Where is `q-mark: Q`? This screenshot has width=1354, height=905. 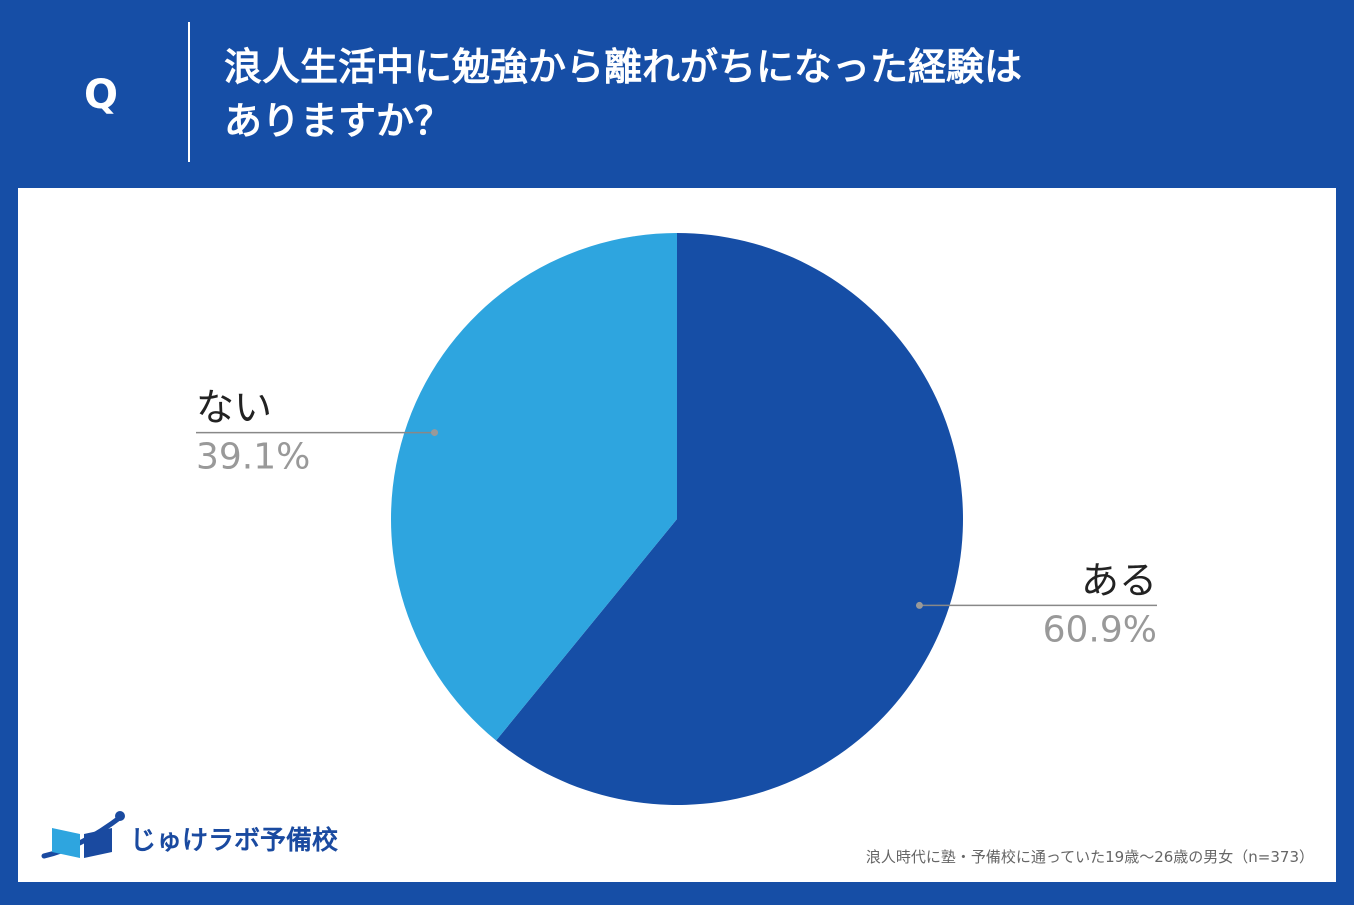
q-mark: Q is located at coordinates (101, 95).